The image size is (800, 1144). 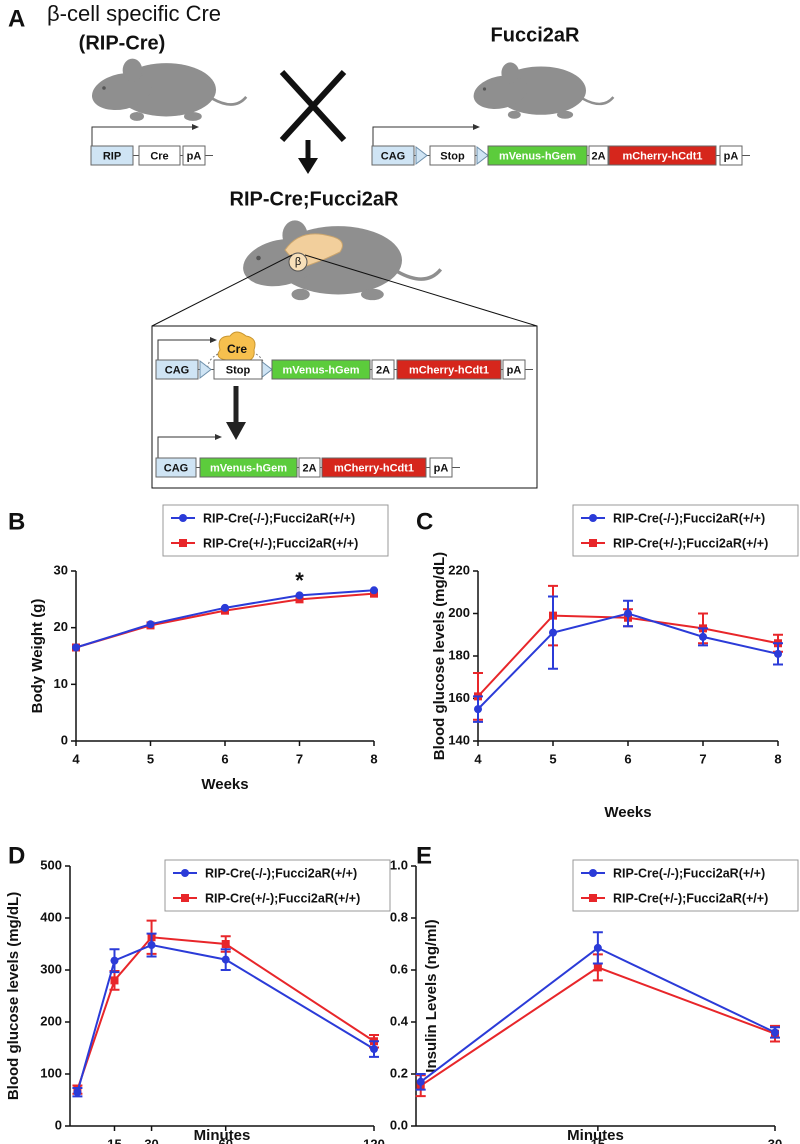 What do you see at coordinates (51, 1020) in the screenshot?
I see `y-tick-label: 200` at bounding box center [51, 1020].